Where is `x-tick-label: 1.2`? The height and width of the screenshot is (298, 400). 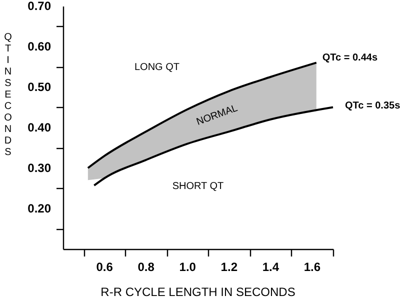
x-tick-label: 1.2 is located at coordinates (229, 267).